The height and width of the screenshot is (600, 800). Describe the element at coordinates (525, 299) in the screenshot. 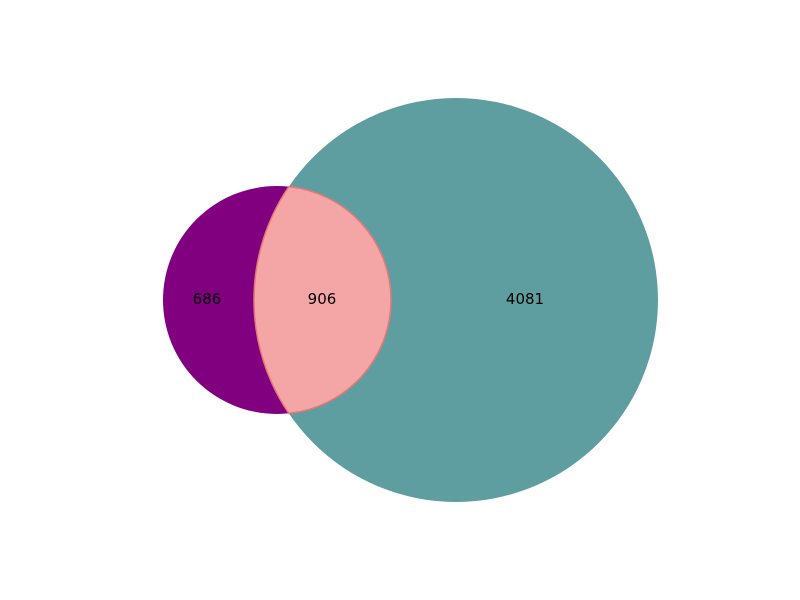

I see `label-set-b-only: 4081` at that location.